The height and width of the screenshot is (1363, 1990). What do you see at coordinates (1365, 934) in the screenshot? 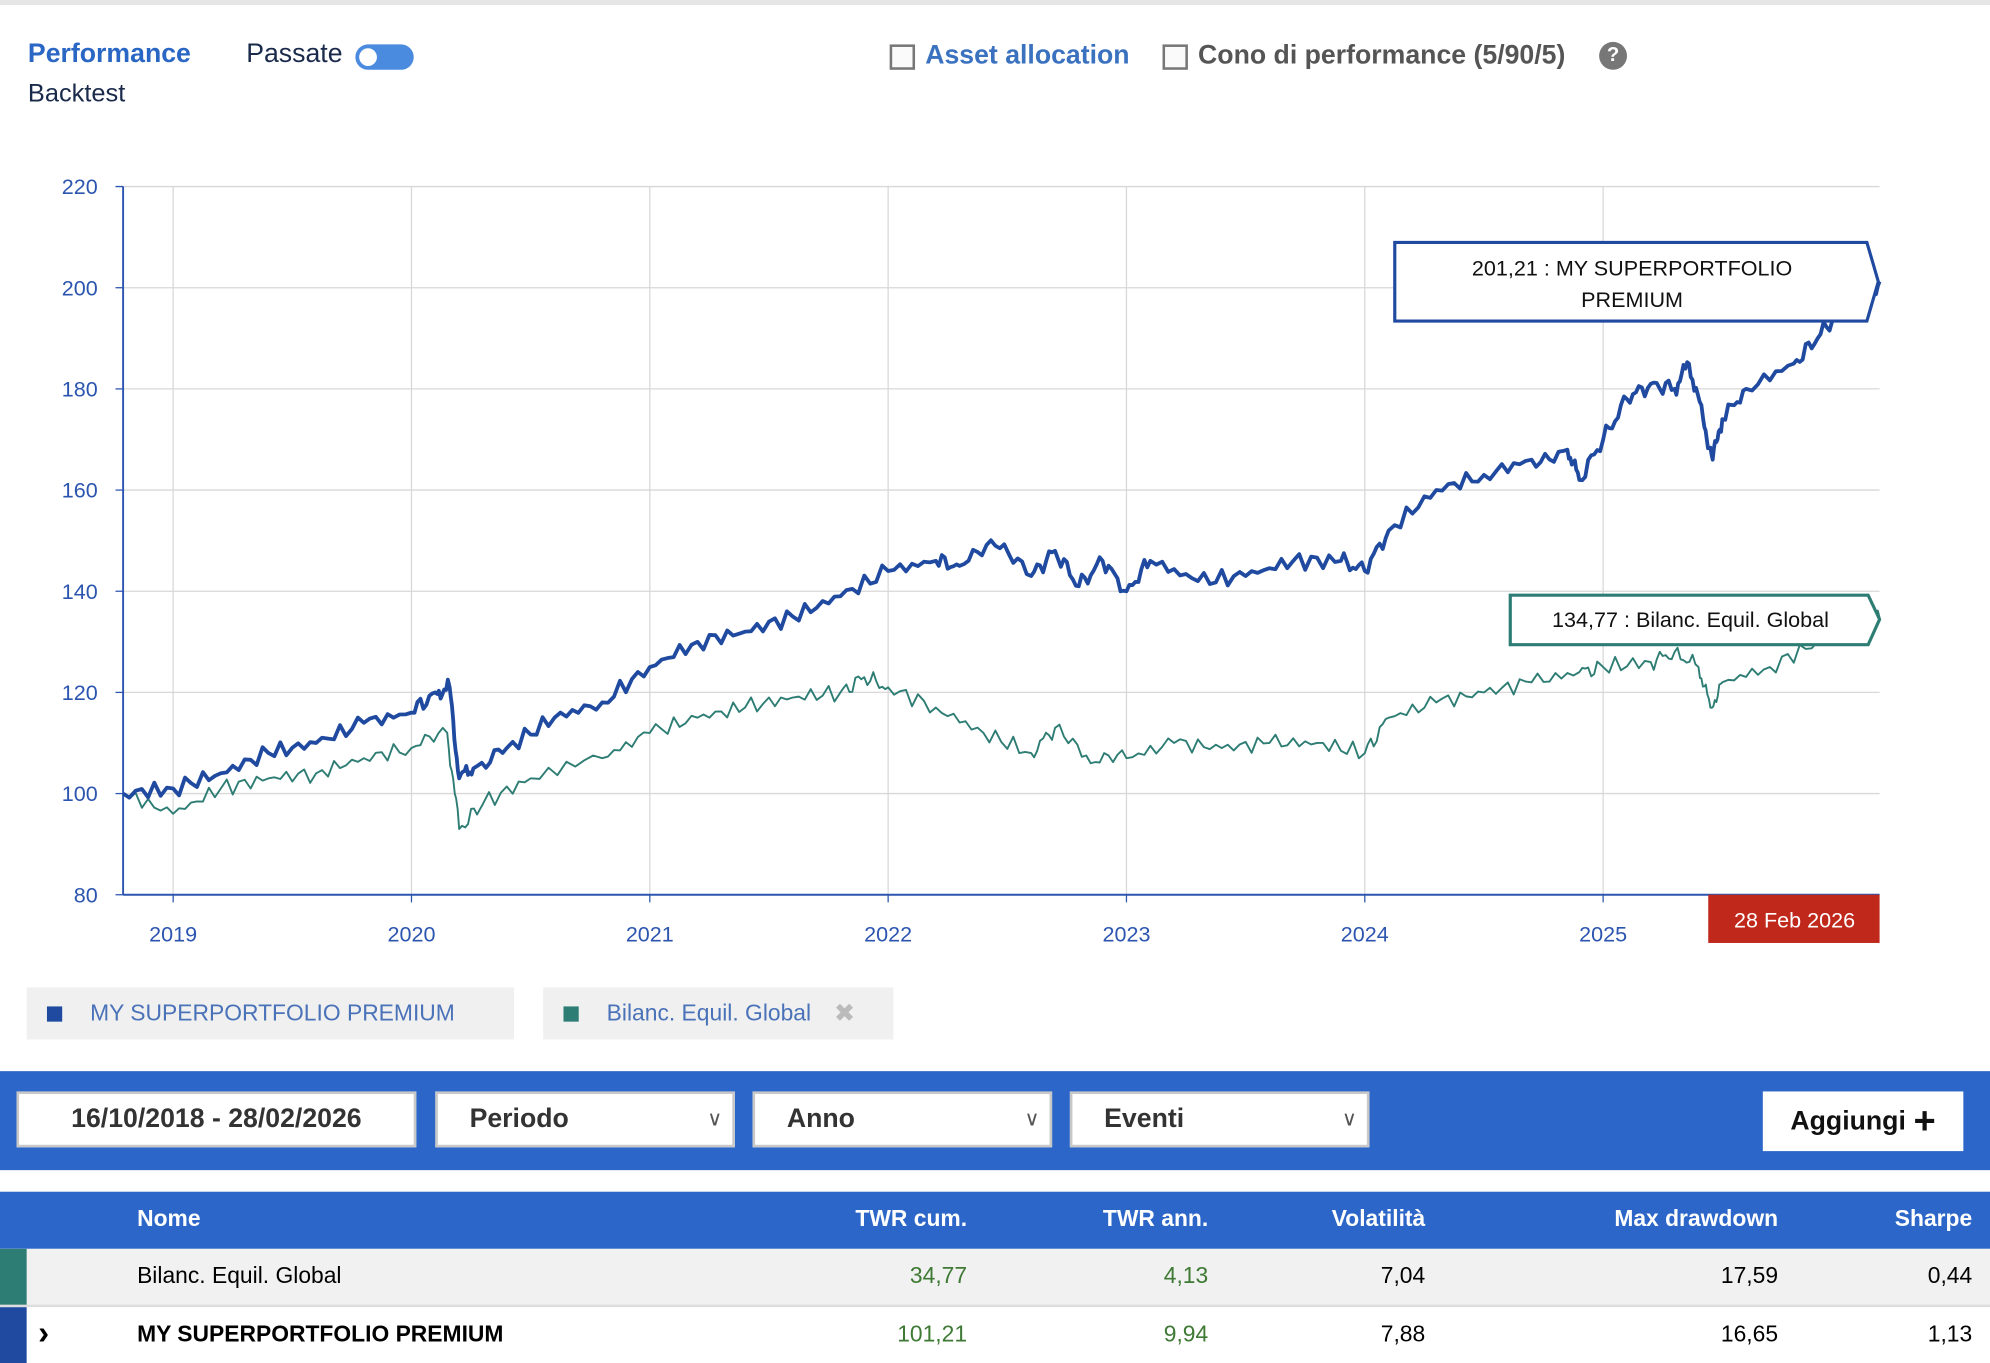
I see `x-tick-label: 2024` at bounding box center [1365, 934].